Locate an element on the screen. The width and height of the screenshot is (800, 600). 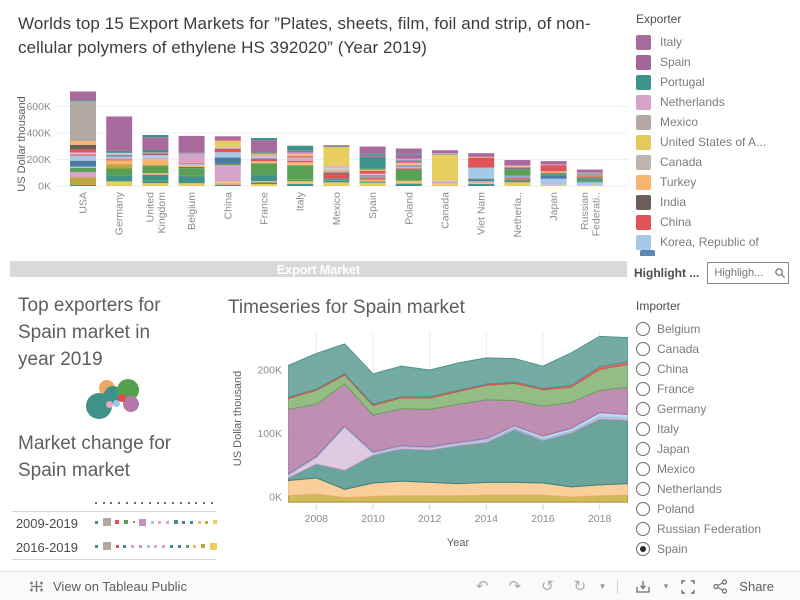
importer-option-canada: Canada is located at coordinates (717, 349).